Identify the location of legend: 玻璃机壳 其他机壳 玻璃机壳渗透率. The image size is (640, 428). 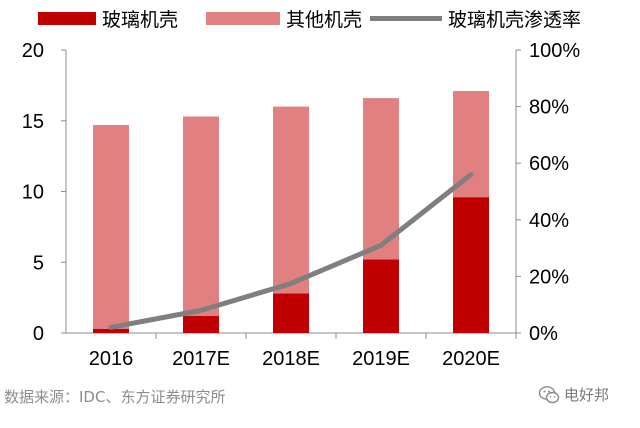
(309, 20).